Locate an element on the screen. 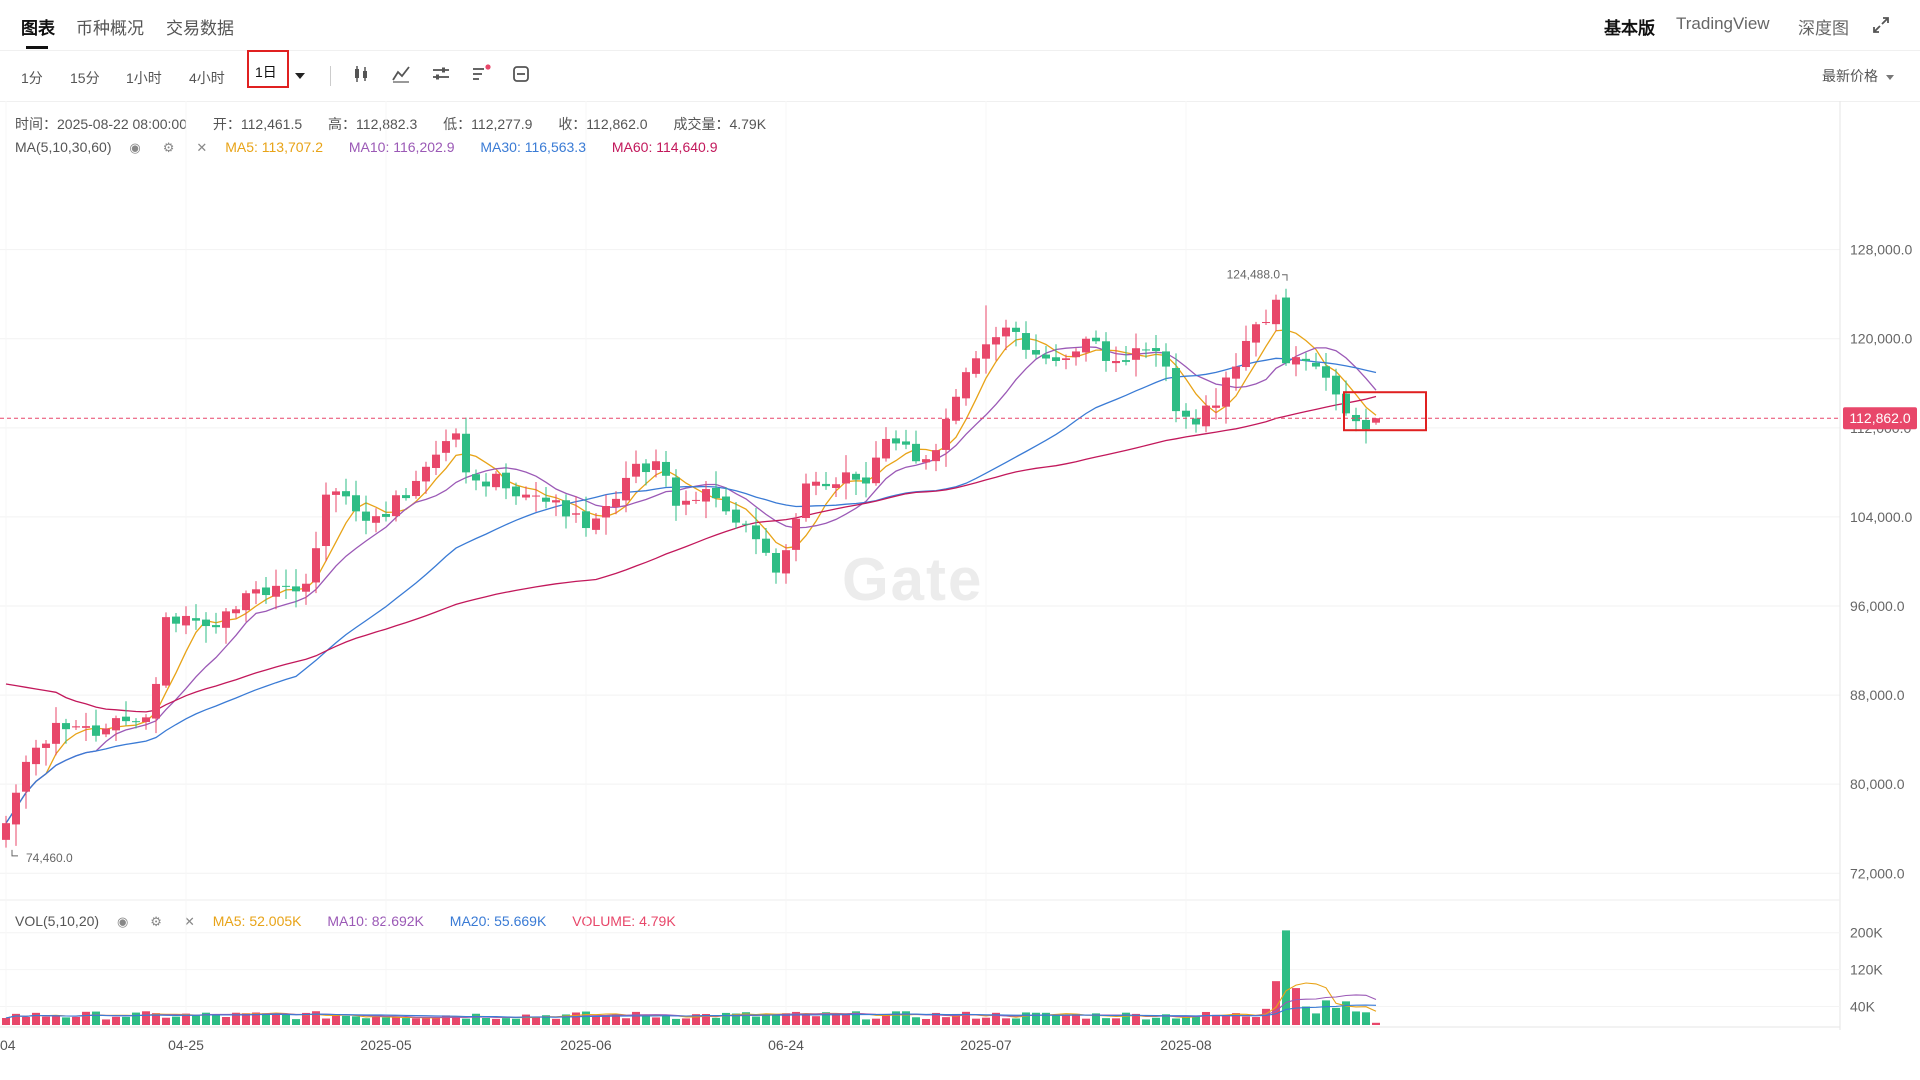  timeframe-1m: 1分 is located at coordinates (32, 78).